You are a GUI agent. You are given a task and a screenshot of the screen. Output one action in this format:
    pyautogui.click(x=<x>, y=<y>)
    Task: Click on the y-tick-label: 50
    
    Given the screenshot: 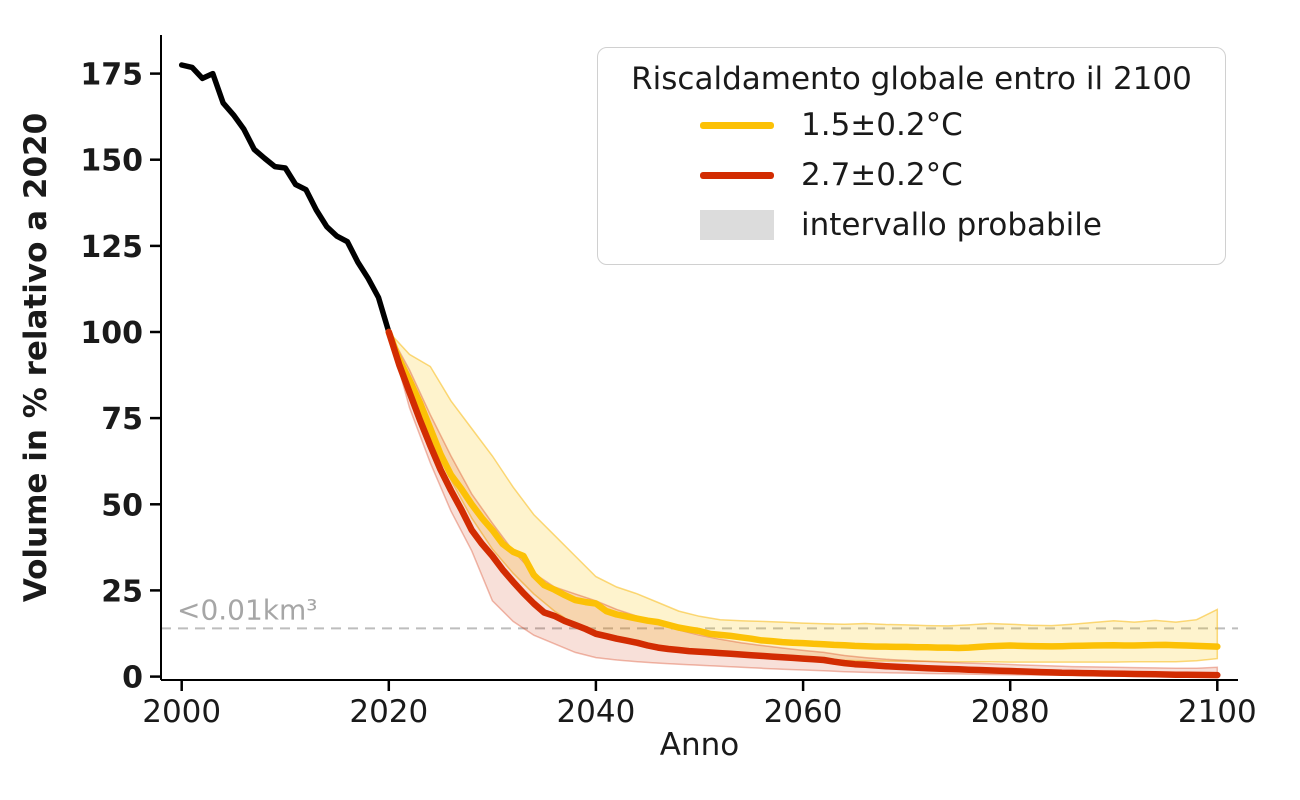 What is the action you would take?
    pyautogui.click(x=122, y=505)
    